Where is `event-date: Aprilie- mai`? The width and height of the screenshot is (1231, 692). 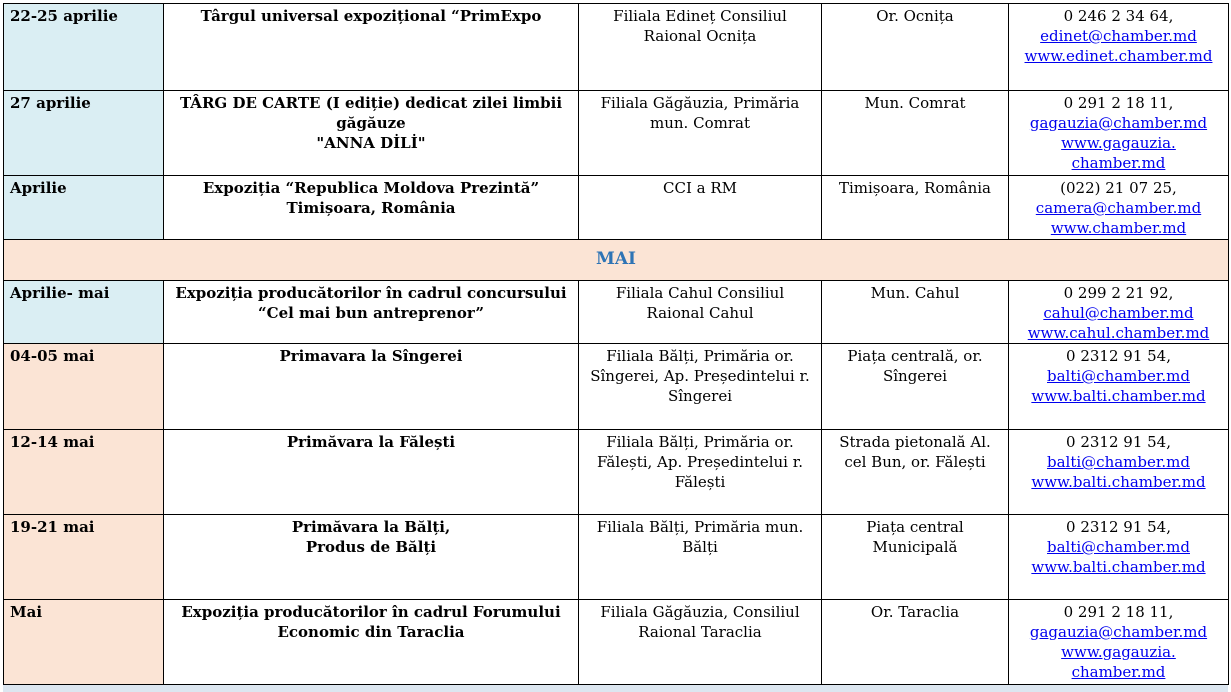
event-date: Aprilie- mai is located at coordinates (83, 312).